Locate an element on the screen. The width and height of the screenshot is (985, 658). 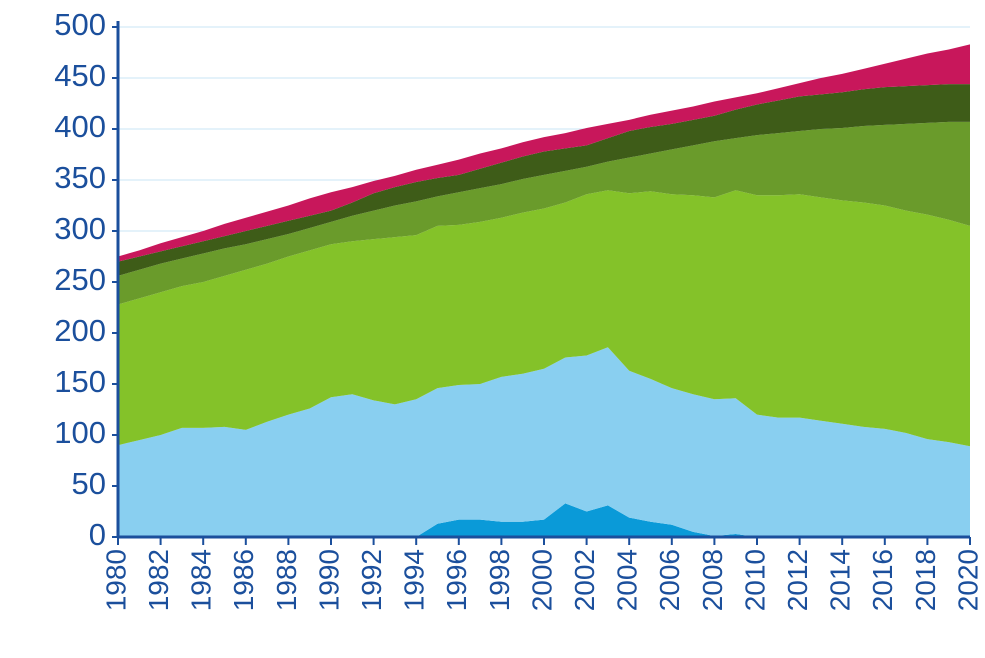
x-tick-label: 1992 is located at coordinates (371, 580).